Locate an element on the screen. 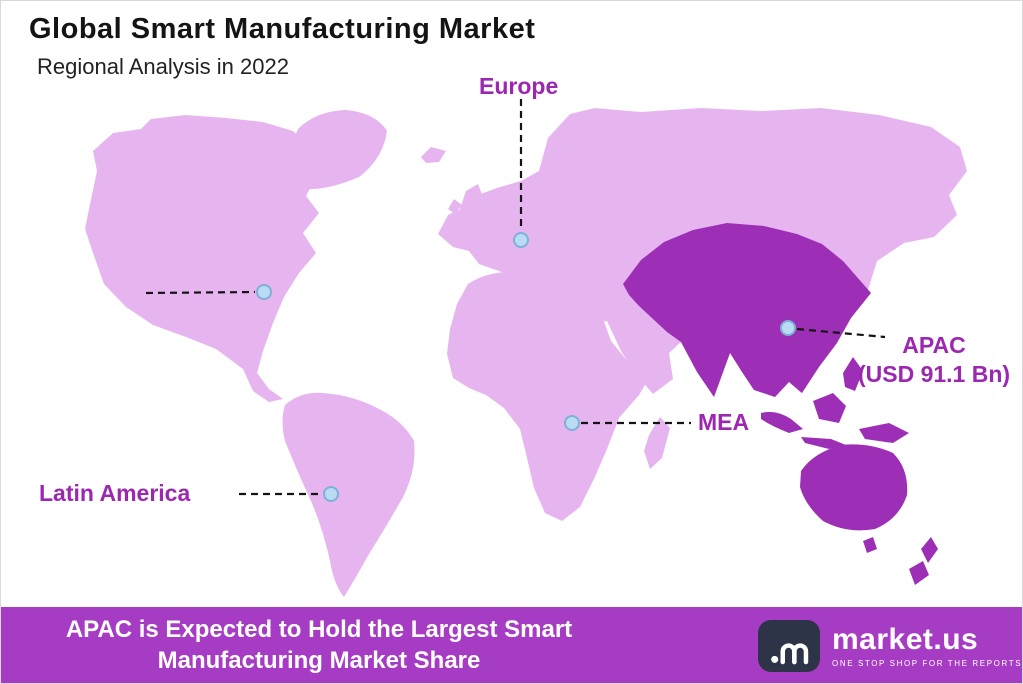 This screenshot has height=684, width=1023. region-new-zealand-north is located at coordinates (929, 550).